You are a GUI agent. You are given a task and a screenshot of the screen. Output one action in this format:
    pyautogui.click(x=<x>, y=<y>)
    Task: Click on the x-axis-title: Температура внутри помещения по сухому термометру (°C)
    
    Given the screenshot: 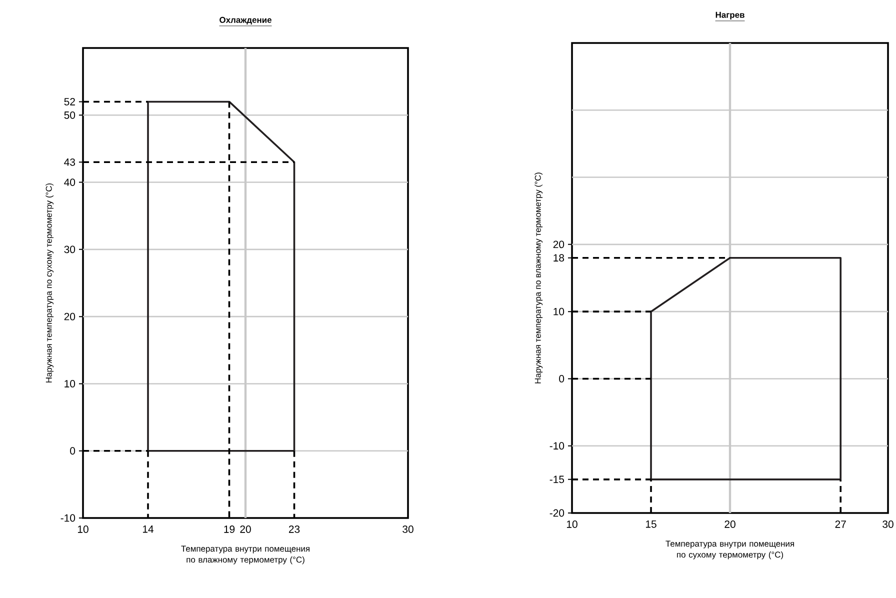 What is the action you would take?
    pyautogui.click(x=730, y=550)
    